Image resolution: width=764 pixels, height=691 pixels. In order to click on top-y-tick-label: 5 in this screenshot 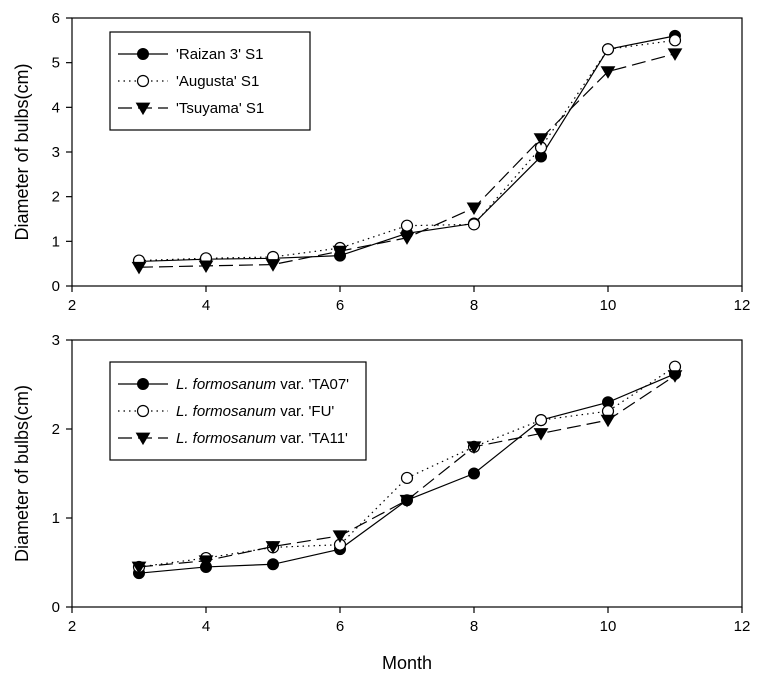, I will do `click(56, 63)`.